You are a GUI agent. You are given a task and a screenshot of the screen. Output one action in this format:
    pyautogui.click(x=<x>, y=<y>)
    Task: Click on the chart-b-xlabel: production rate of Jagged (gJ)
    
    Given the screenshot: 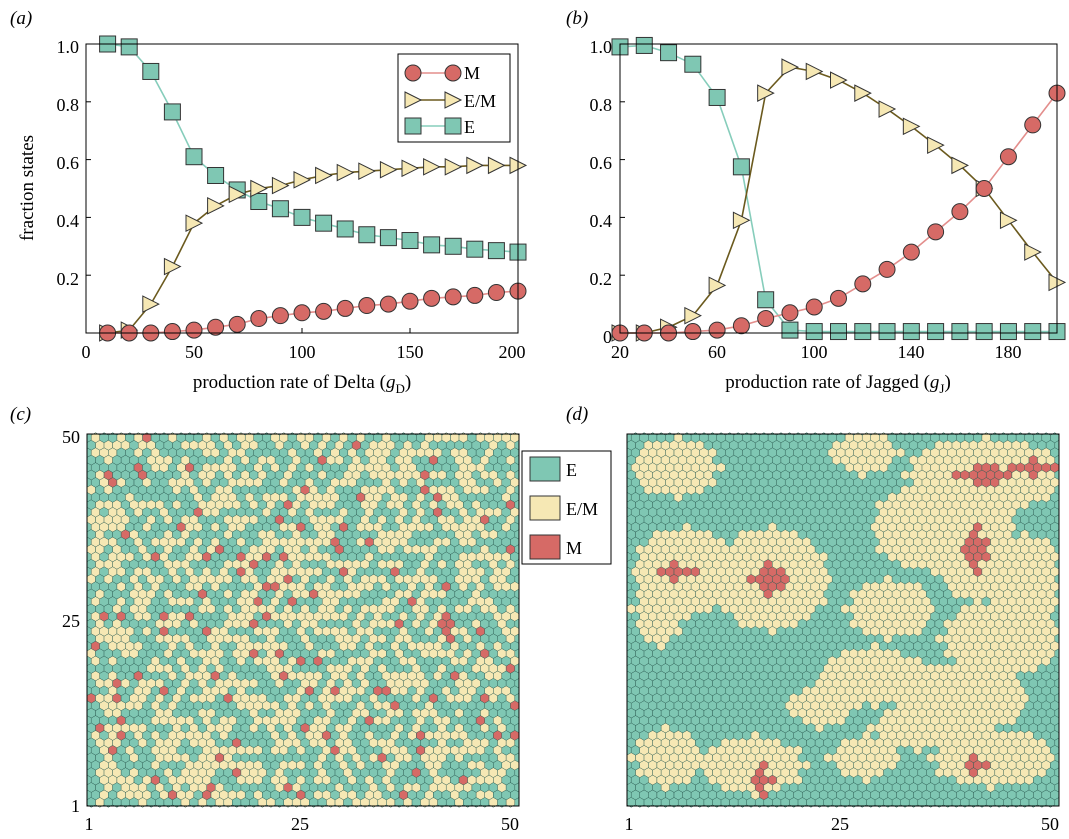 What is the action you would take?
    pyautogui.click(x=838, y=384)
    